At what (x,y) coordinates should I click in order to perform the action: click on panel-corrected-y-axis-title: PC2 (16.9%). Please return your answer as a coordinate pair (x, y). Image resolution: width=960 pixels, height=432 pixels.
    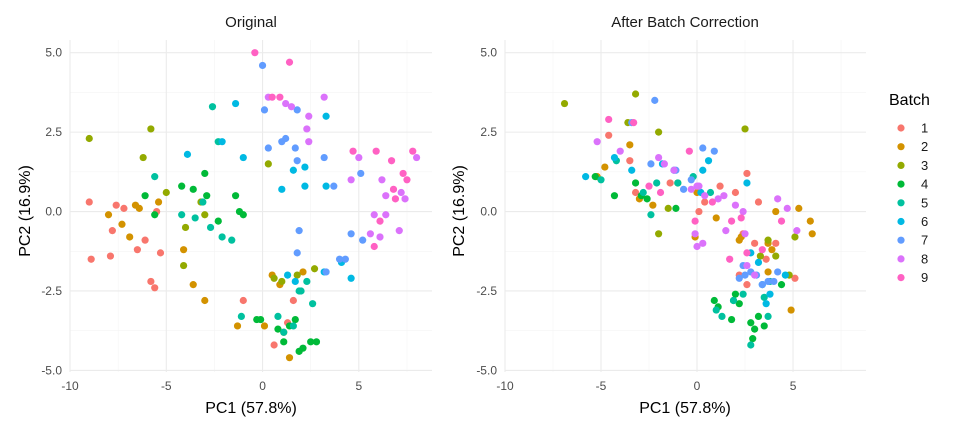
    Looking at the image, I should click on (459, 211).